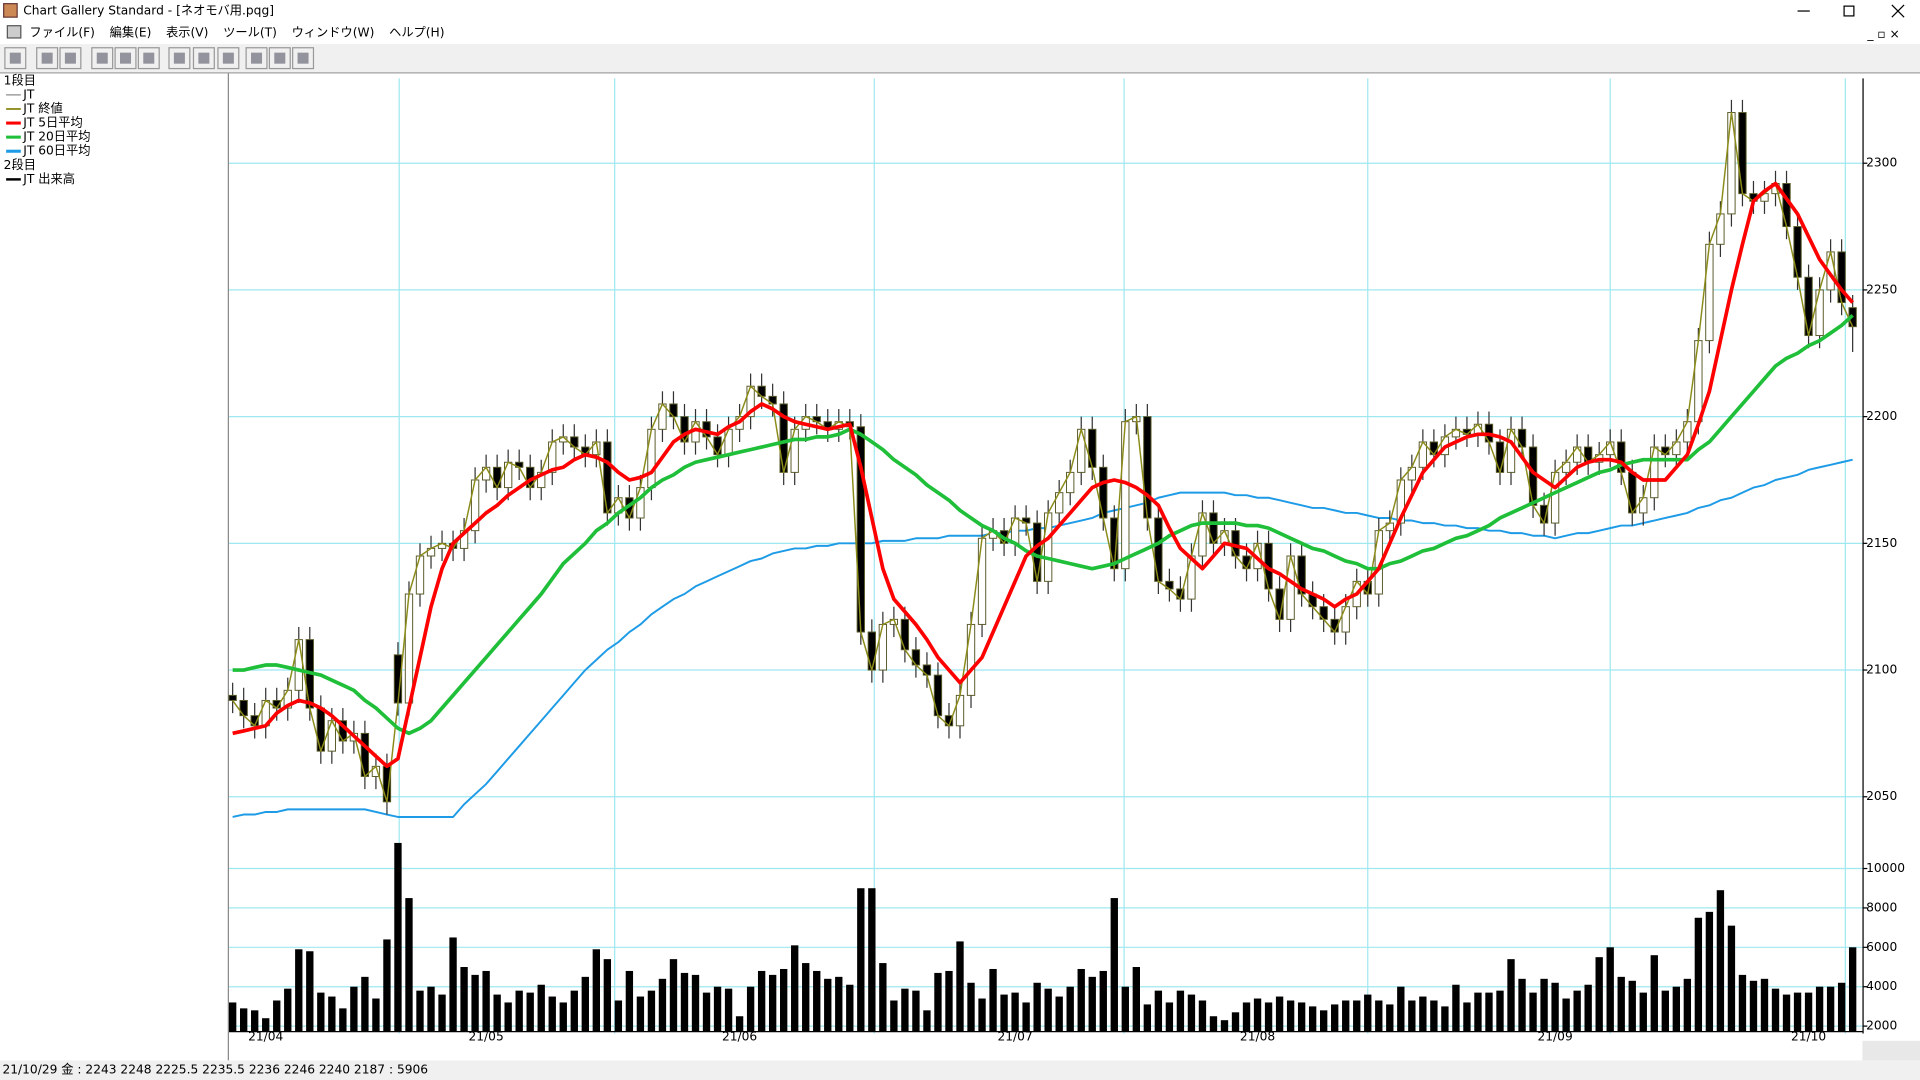 Image resolution: width=1920 pixels, height=1080 pixels. Describe the element at coordinates (48, 178) in the screenshot. I see `legend-label: JT 出来高` at that location.